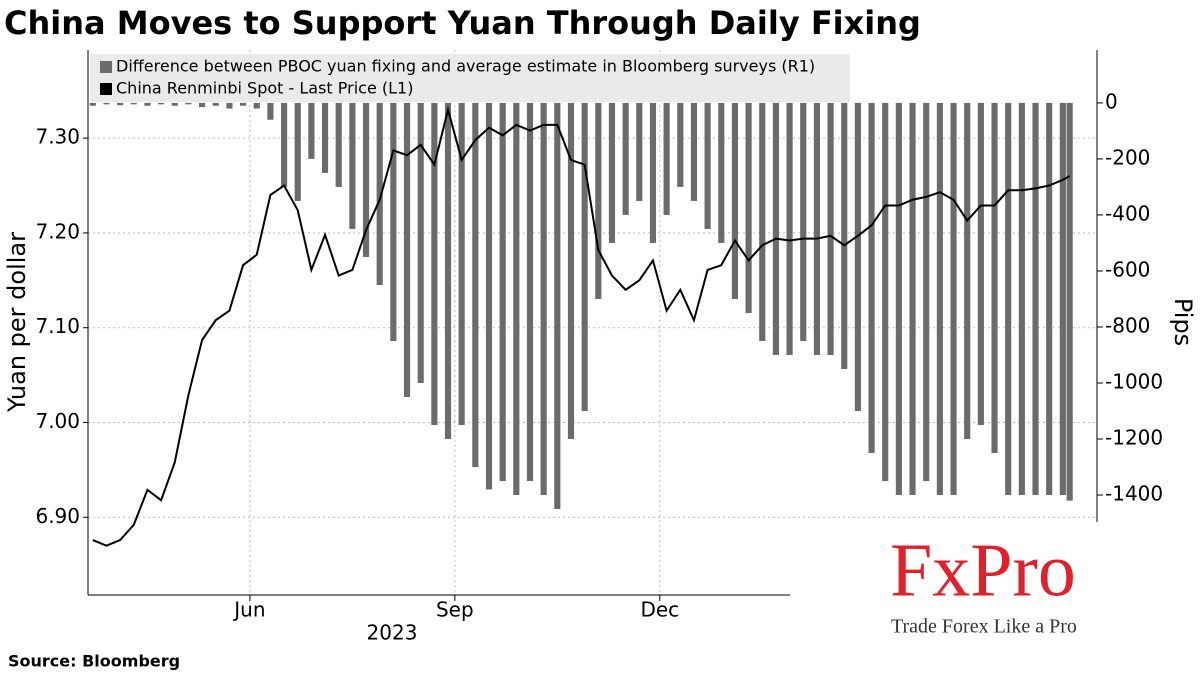 The height and width of the screenshot is (679, 1200). Describe the element at coordinates (1134, 494) in the screenshot. I see `y2-tick-label: -1400` at that location.